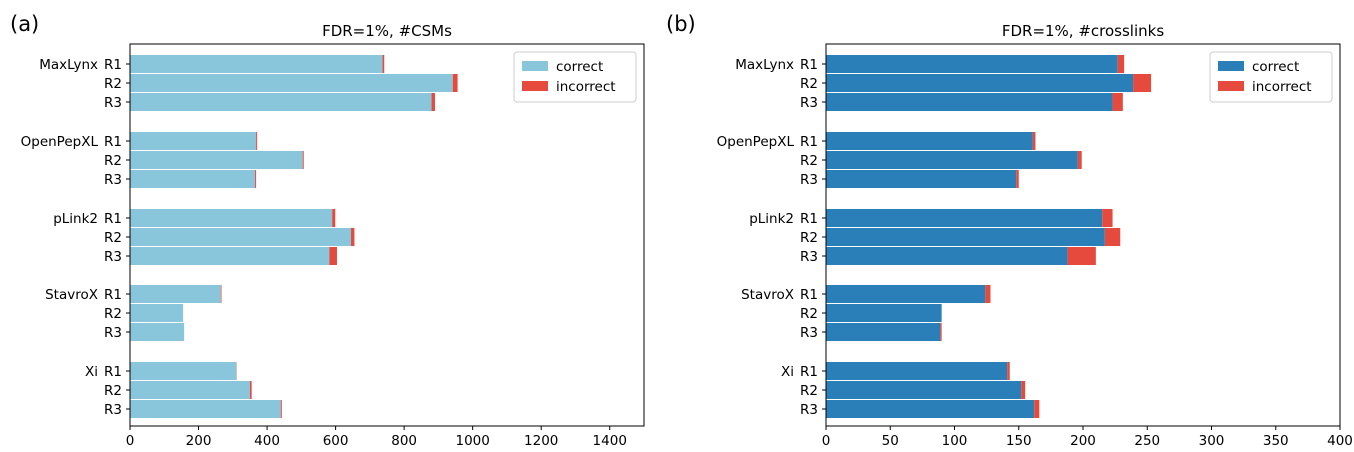 The image size is (1354, 452). I want to click on panel-b-group-label-plink2: pLink2, so click(771, 219).